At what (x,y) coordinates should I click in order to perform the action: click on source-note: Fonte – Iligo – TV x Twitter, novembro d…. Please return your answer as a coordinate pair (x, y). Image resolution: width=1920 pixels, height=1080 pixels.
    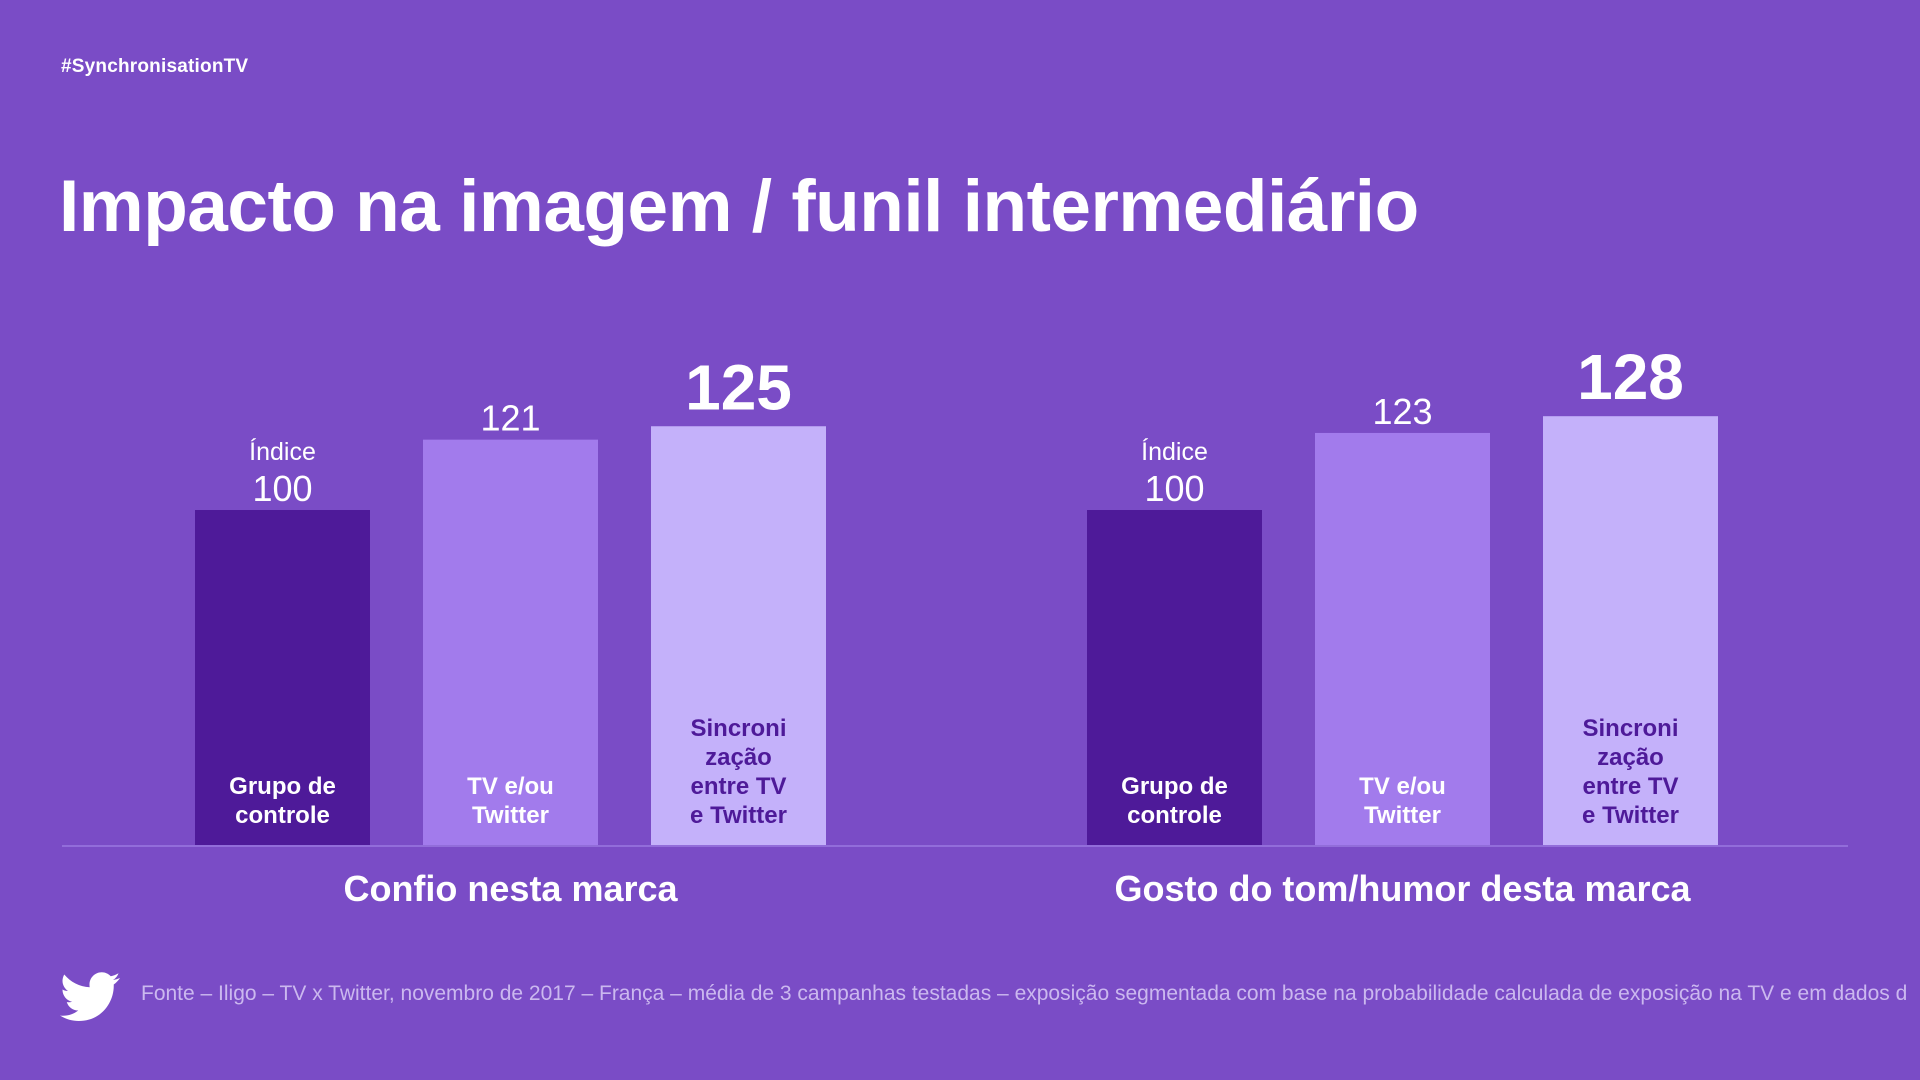
    Looking at the image, I should click on (1024, 993).